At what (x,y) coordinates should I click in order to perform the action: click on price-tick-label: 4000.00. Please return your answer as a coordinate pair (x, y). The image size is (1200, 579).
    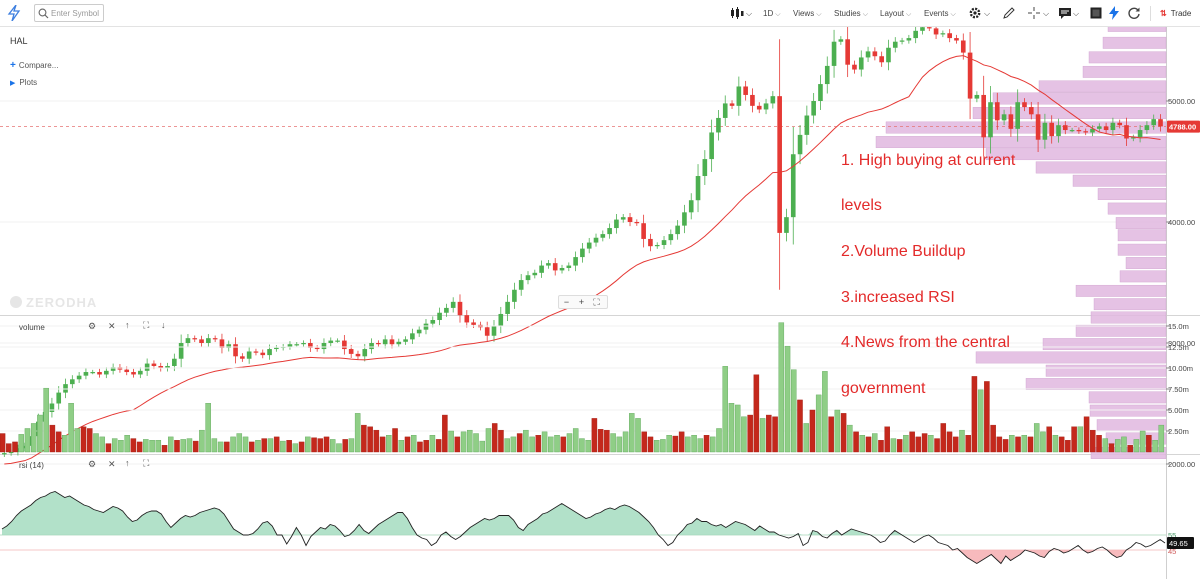
    Looking at the image, I should click on (1181, 222).